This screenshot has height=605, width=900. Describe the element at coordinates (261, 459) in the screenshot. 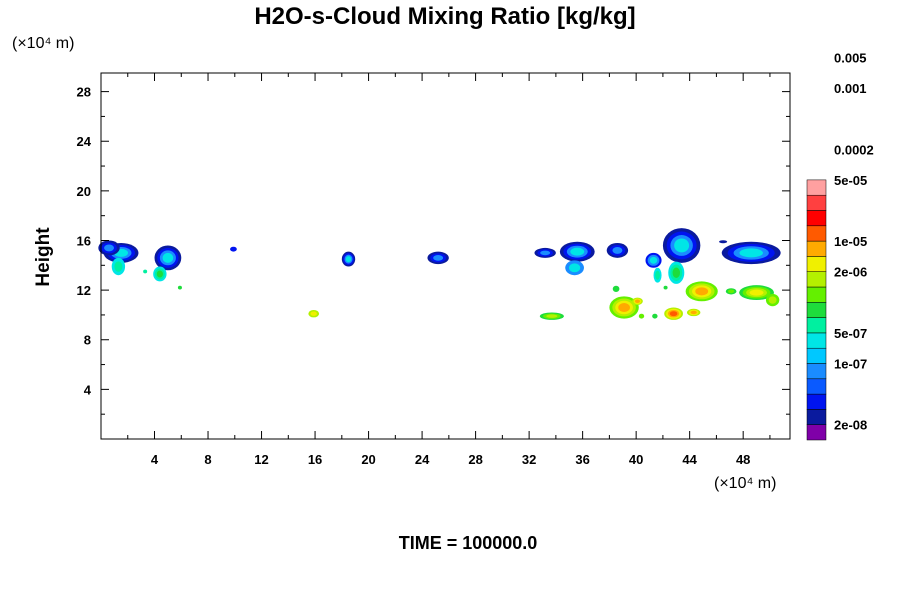

I see `x-tick-label: 12` at that location.